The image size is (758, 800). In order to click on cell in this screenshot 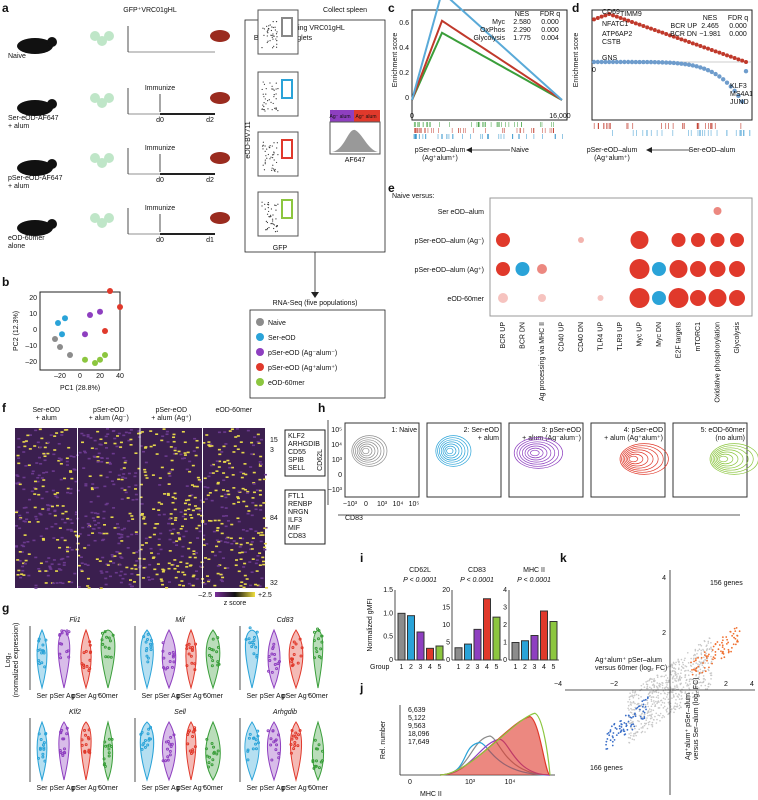, I will do `click(95, 158)`.